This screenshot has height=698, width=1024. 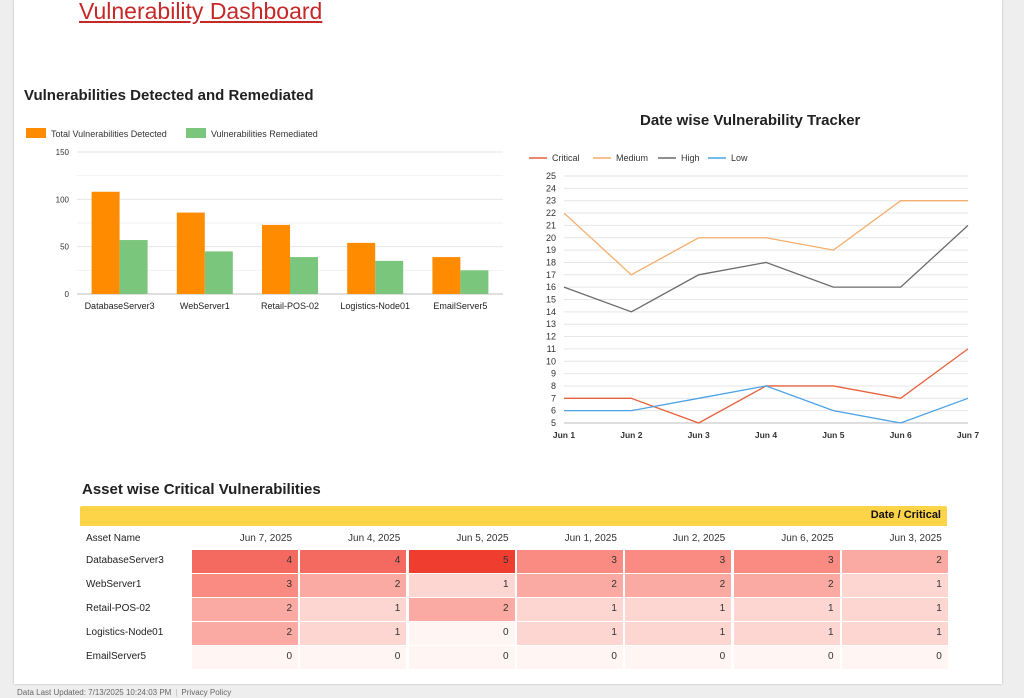 What do you see at coordinates (264, 134) in the screenshot?
I see `legend-label-1: Vulnerabilities Remediated` at bounding box center [264, 134].